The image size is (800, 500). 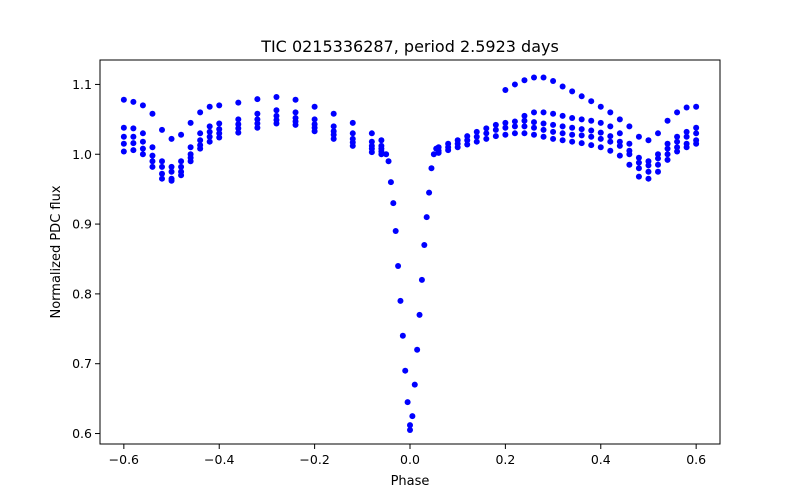 I want to click on y-tick-label: 0.7, so click(x=82, y=363).